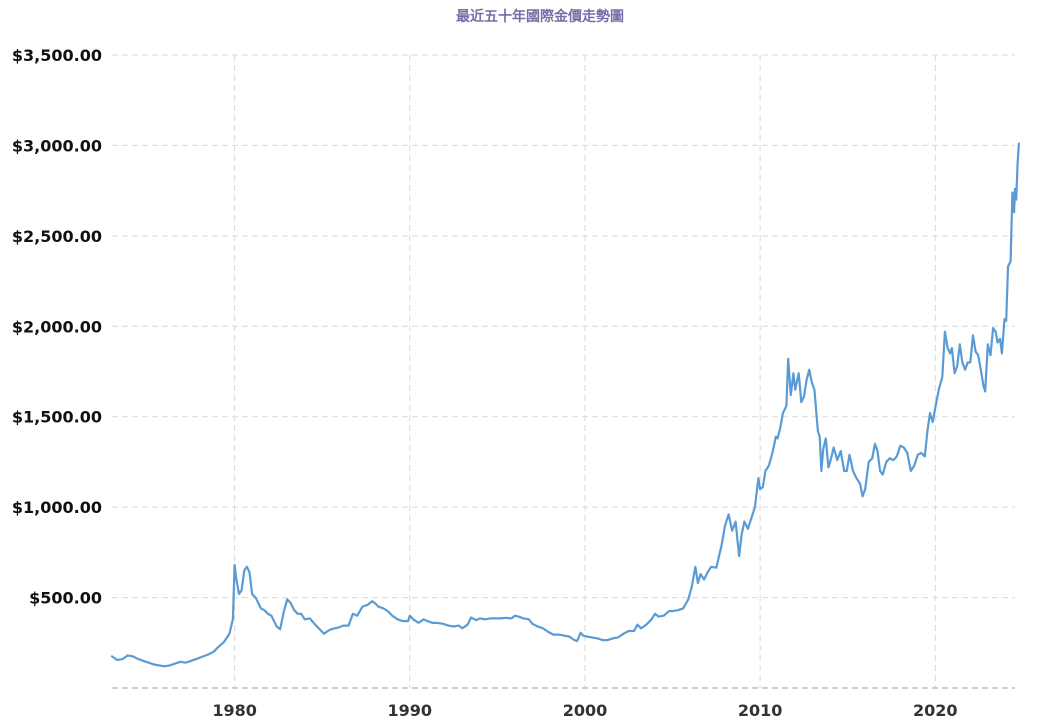 The image size is (1043, 723). What do you see at coordinates (935, 710) in the screenshot?
I see `x-tick-label: 2020` at bounding box center [935, 710].